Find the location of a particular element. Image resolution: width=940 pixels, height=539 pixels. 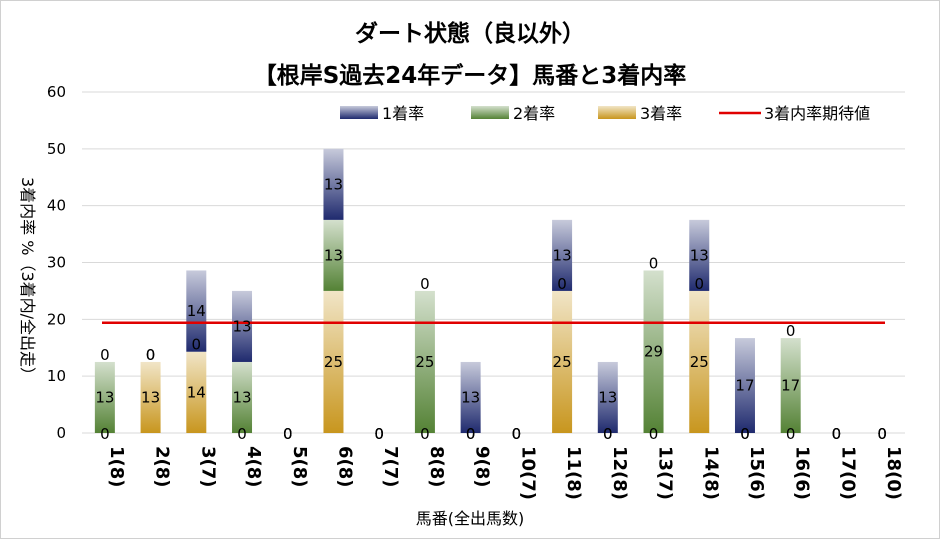

x-axis-title: 馬番(全出馬数) is located at coordinates (470, 518).